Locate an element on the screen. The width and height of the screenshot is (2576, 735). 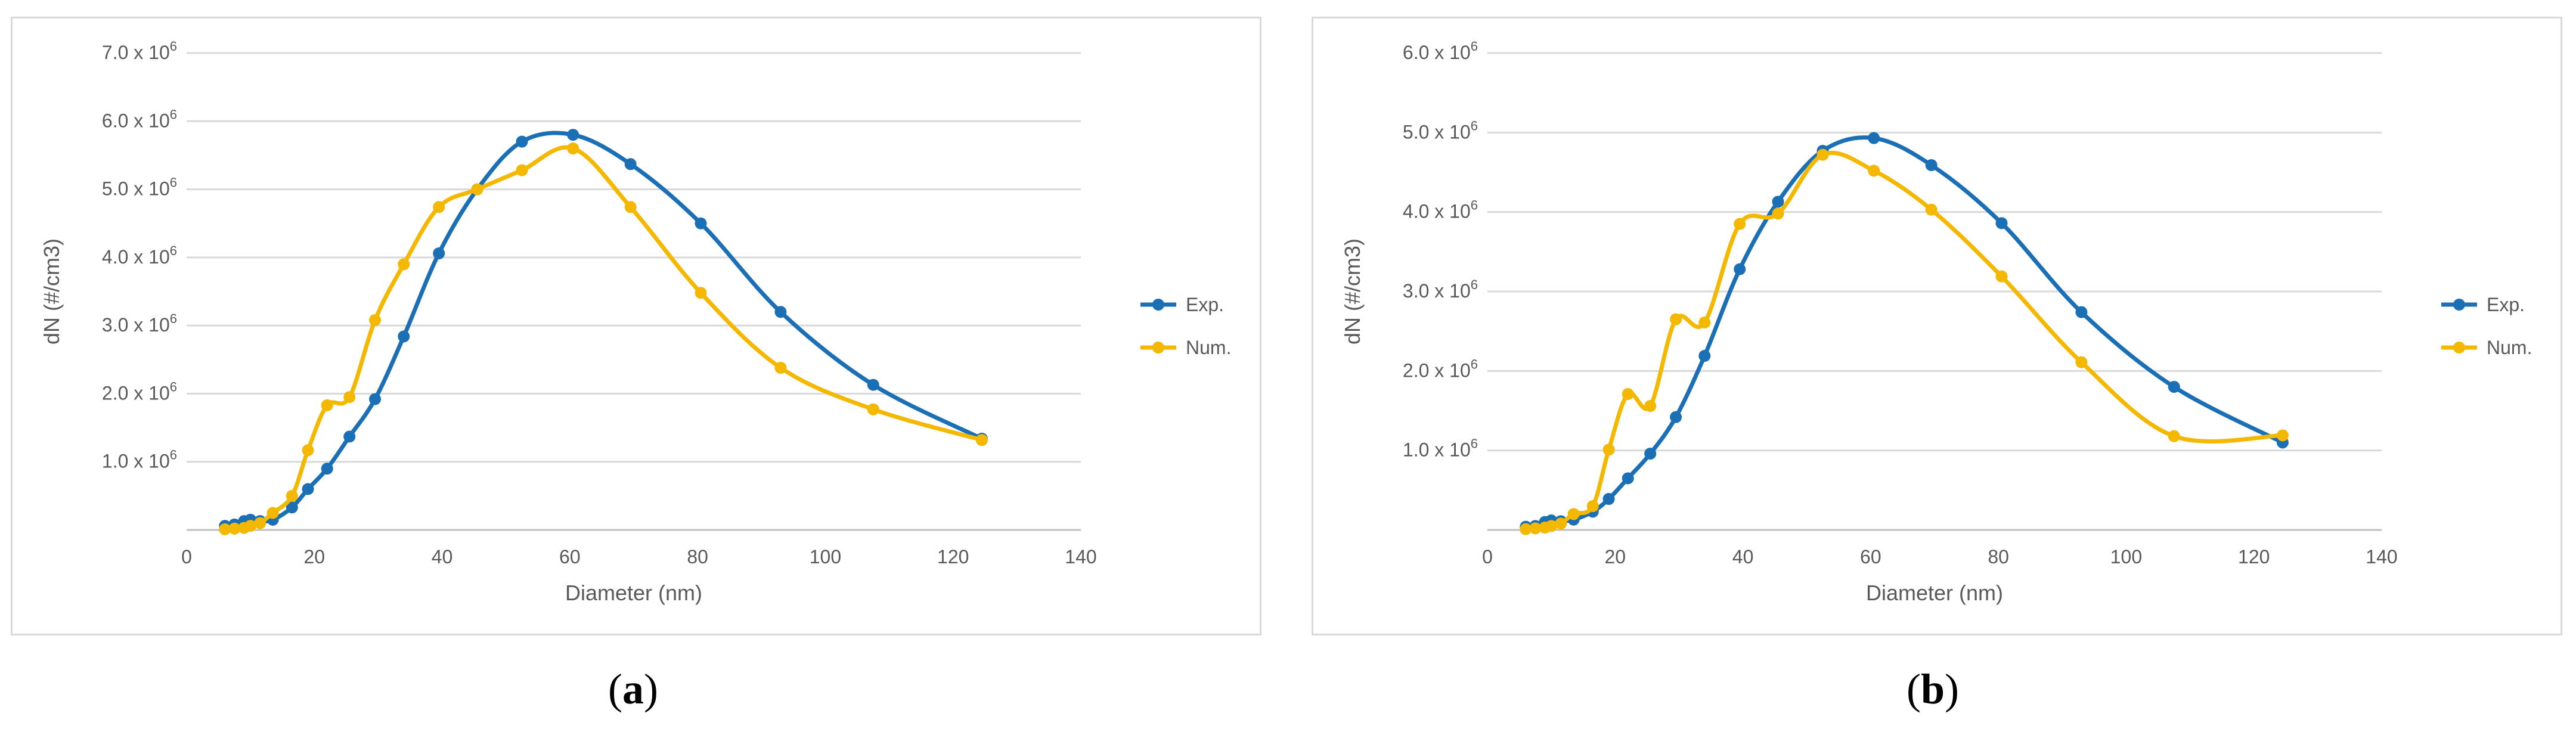
x-tick-label: 100 is located at coordinates (2126, 556).